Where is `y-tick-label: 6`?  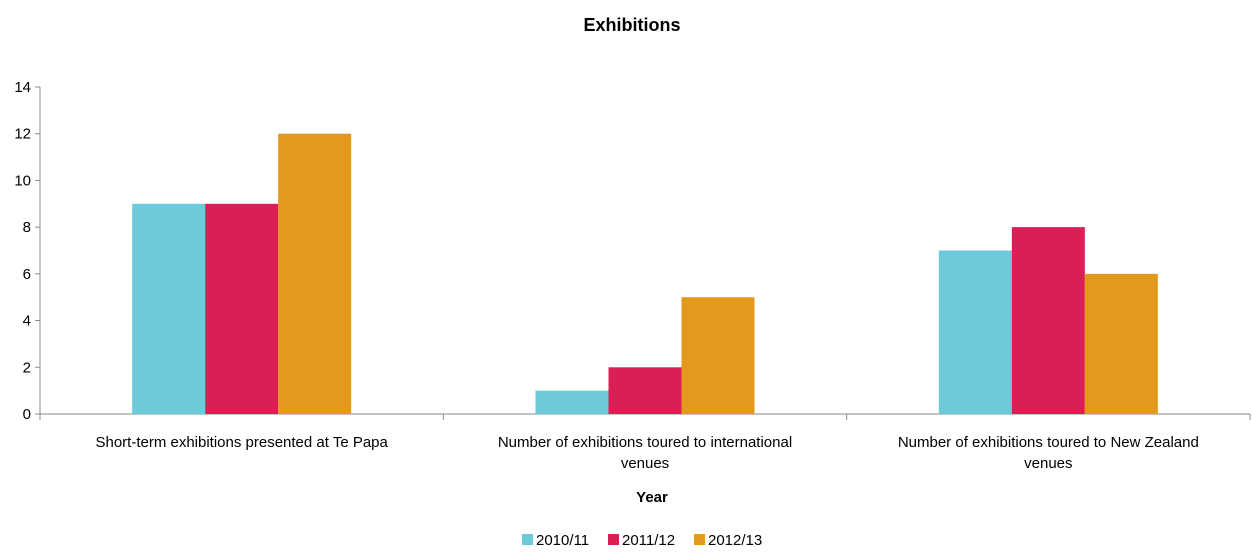 y-tick-label: 6 is located at coordinates (27, 274).